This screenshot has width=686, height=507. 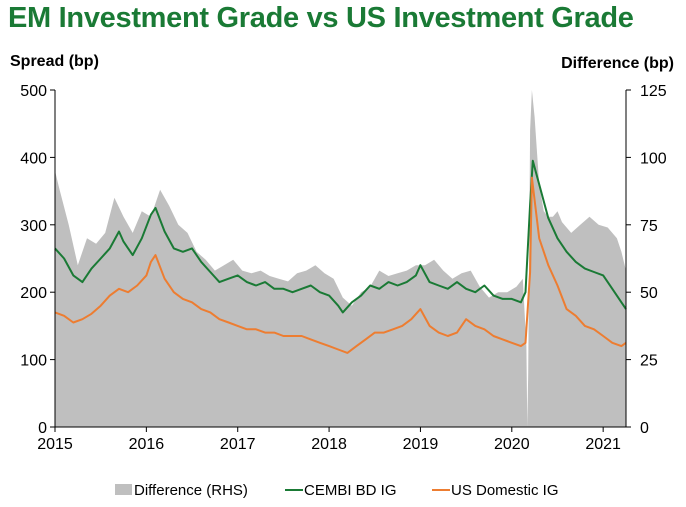 What do you see at coordinates (350, 490) in the screenshot?
I see `legend-label: CEMBI BD IG` at bounding box center [350, 490].